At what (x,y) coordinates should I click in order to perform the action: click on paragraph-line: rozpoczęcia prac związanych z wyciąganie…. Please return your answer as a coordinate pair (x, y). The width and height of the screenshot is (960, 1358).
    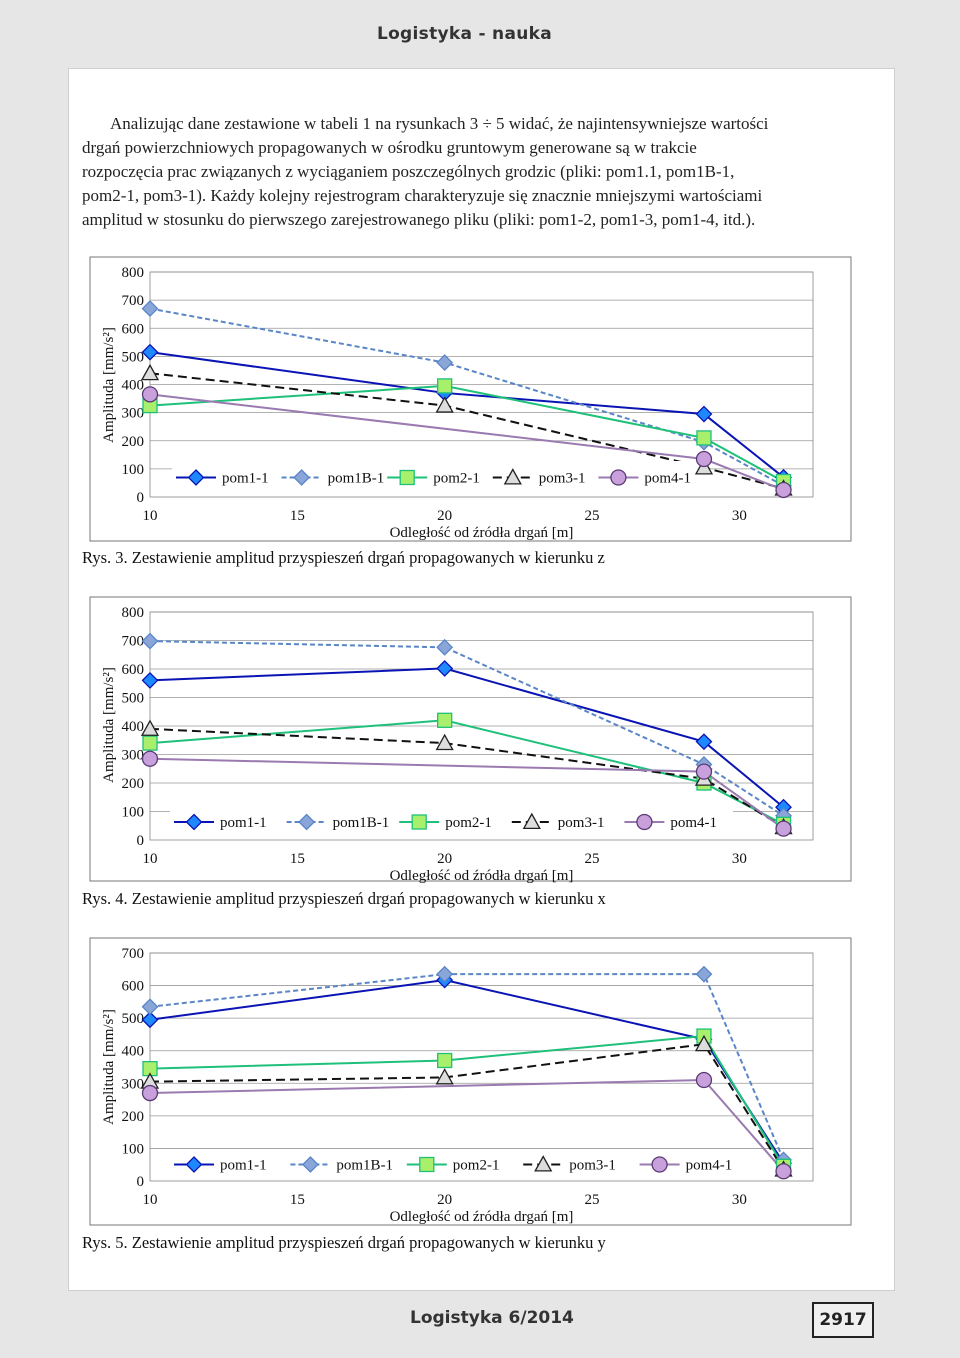
    Looking at the image, I should click on (408, 171).